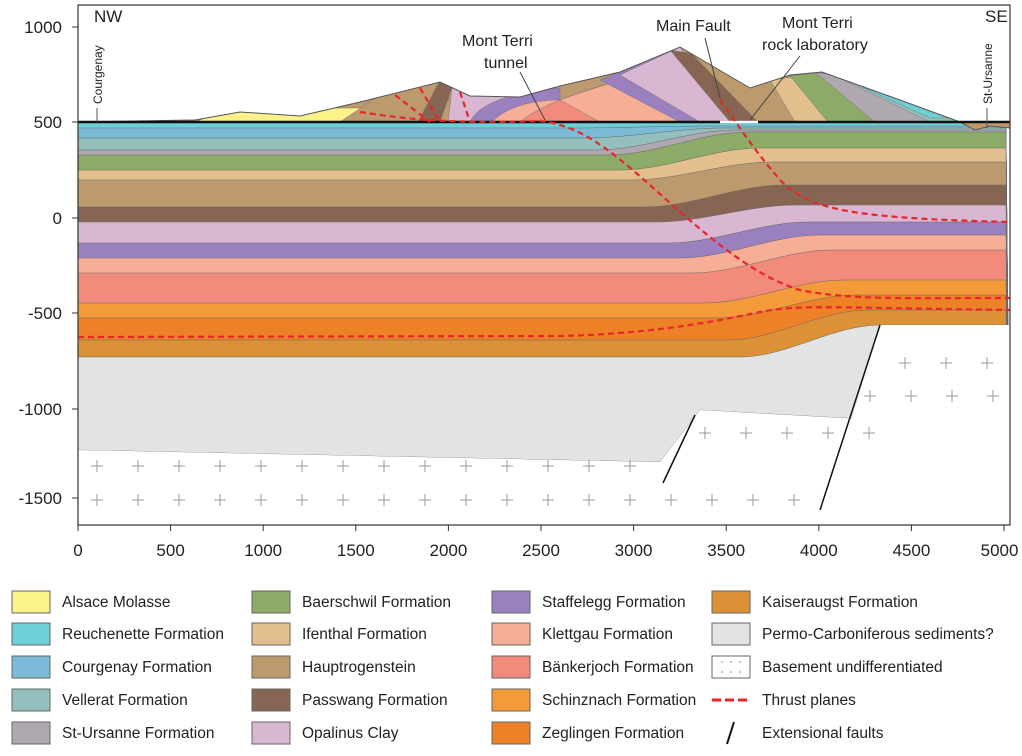  Describe the element at coordinates (116, 602) in the screenshot. I see `legend-label: Alsace Molasse` at that location.